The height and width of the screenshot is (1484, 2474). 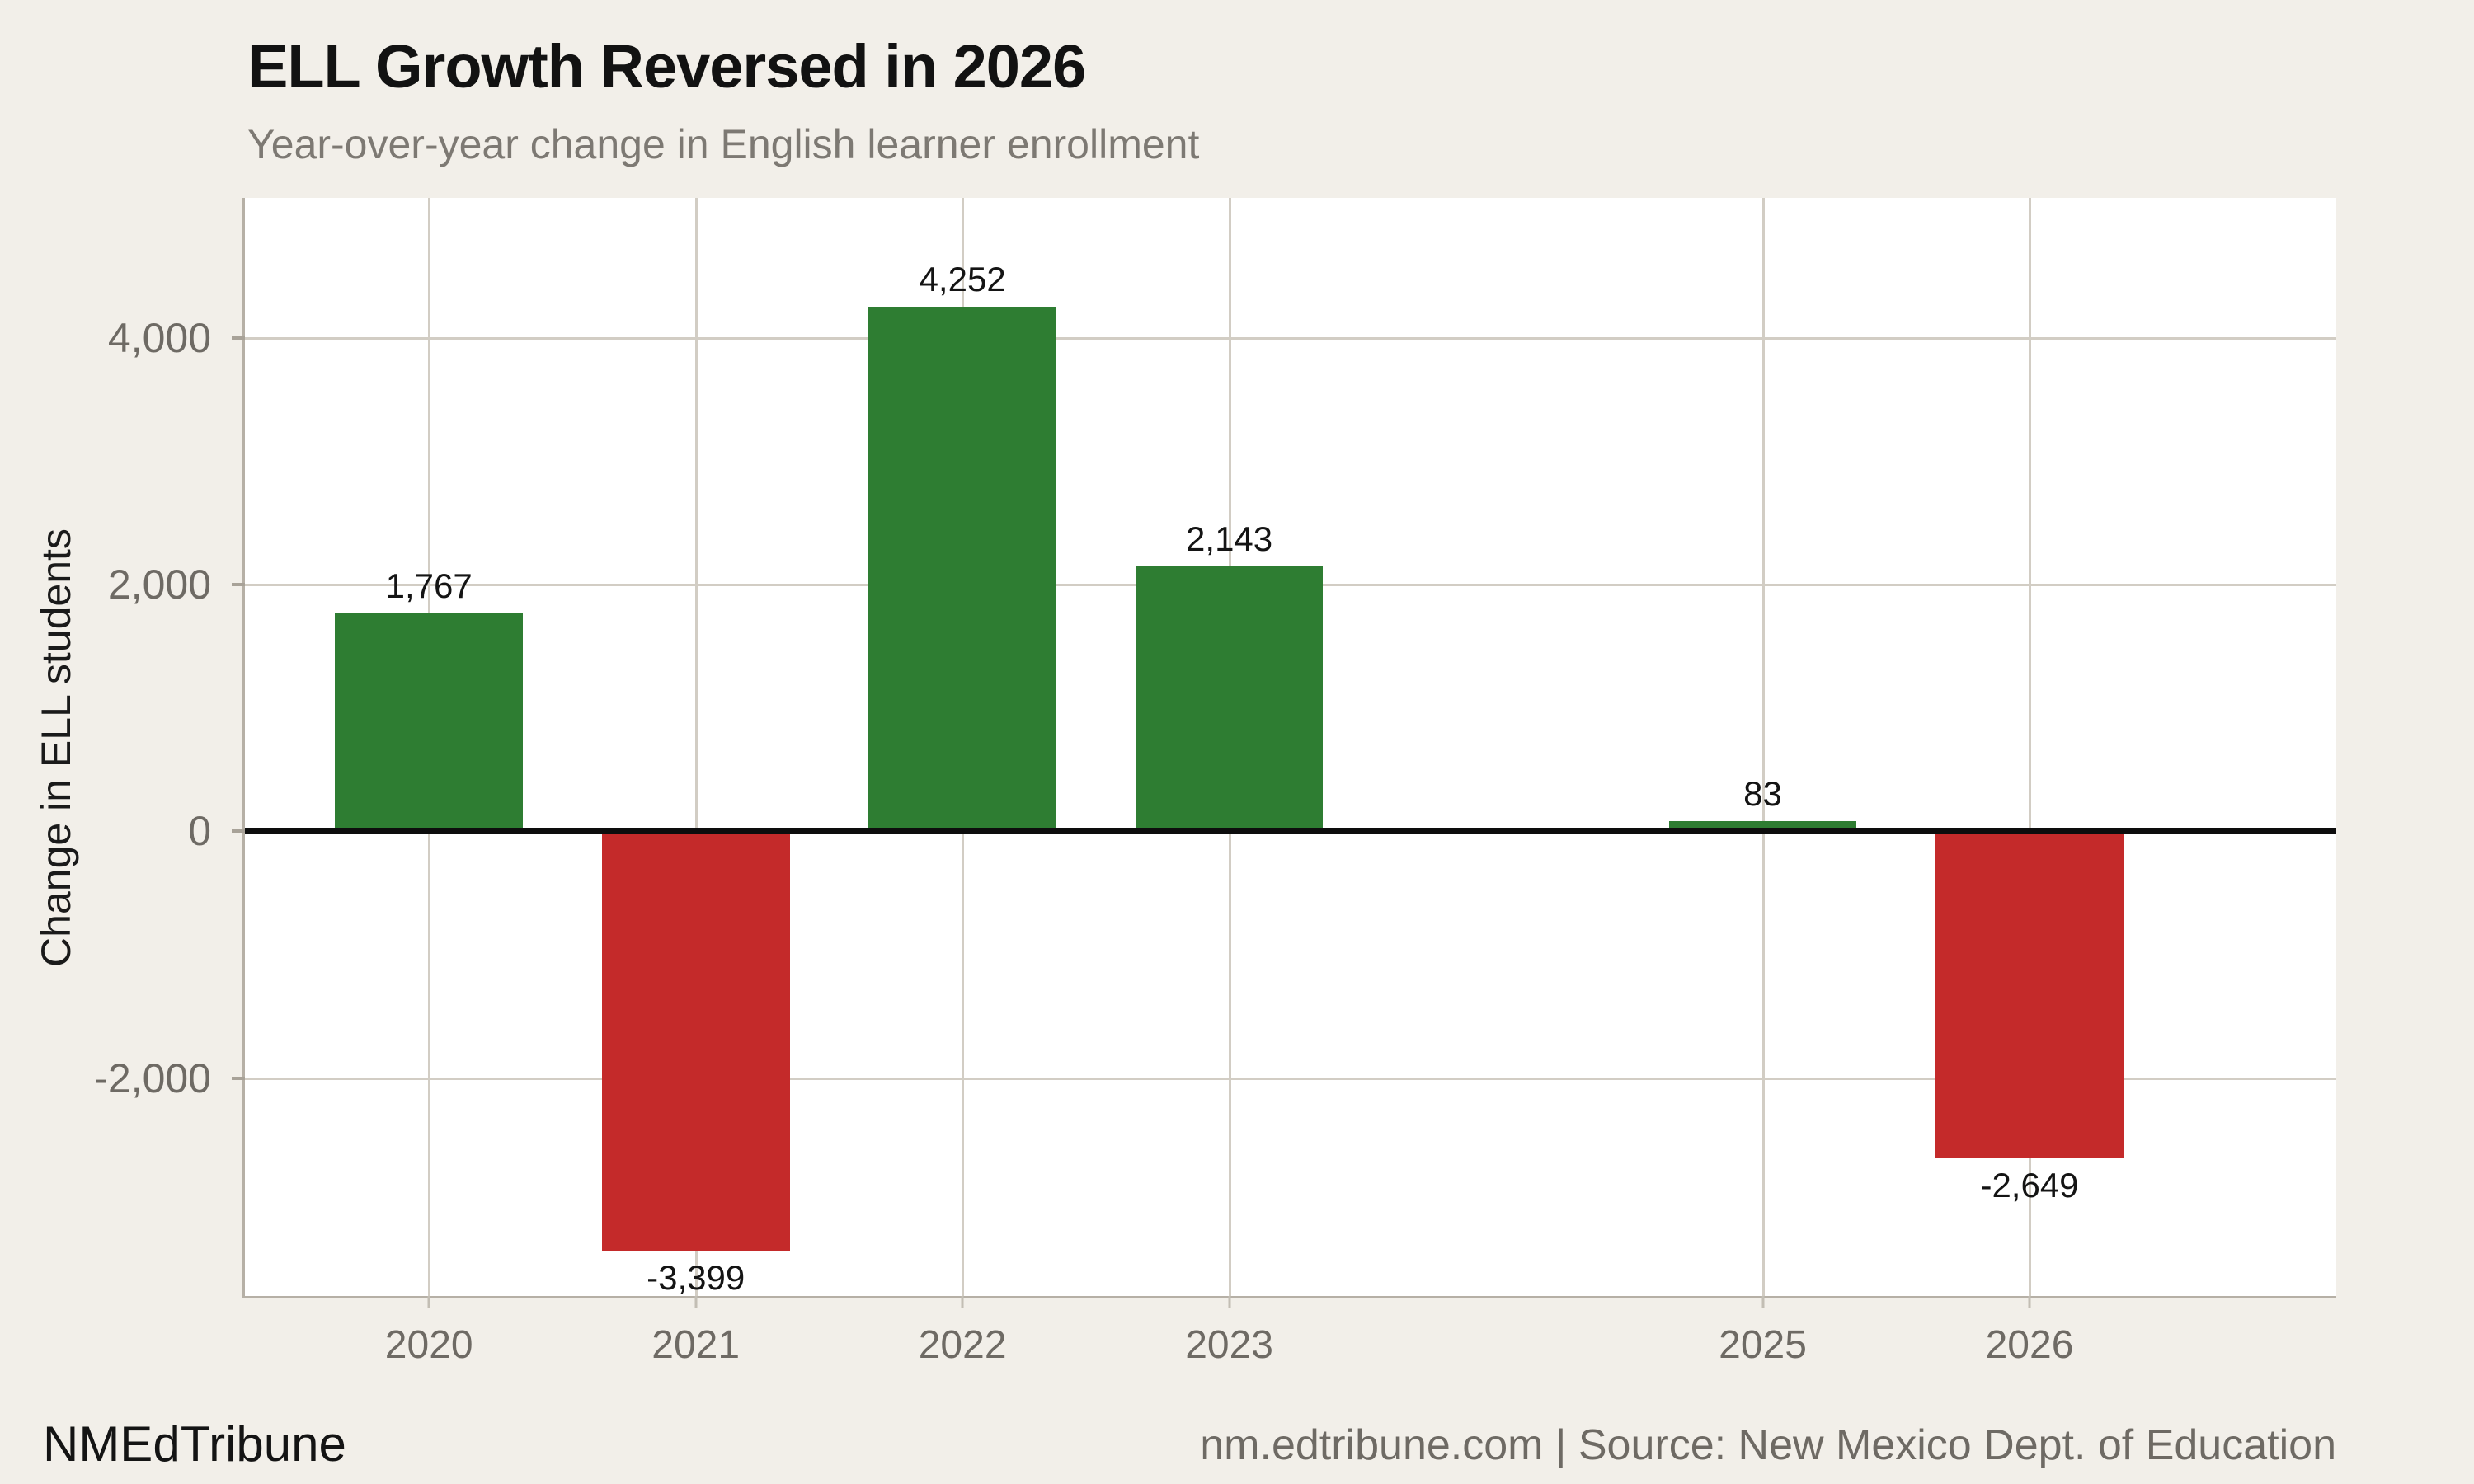 What do you see at coordinates (56, 747) in the screenshot?
I see `y-axis-title: Change in ELL students` at bounding box center [56, 747].